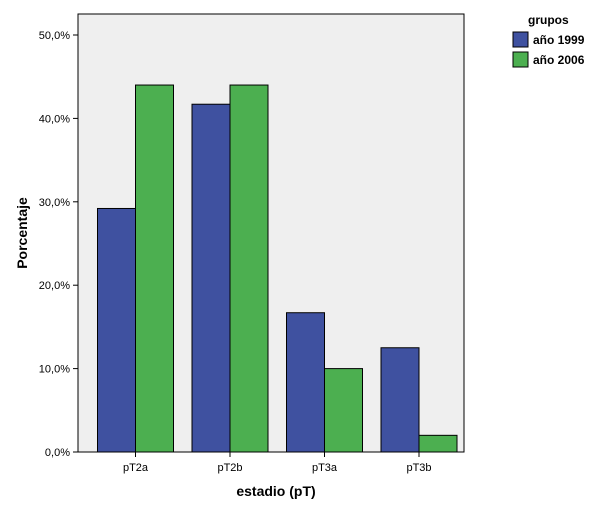 Image resolution: width=600 pixels, height=520 pixels. What do you see at coordinates (54, 203) in the screenshot?
I see `y-tick-label: 30,0%` at bounding box center [54, 203].